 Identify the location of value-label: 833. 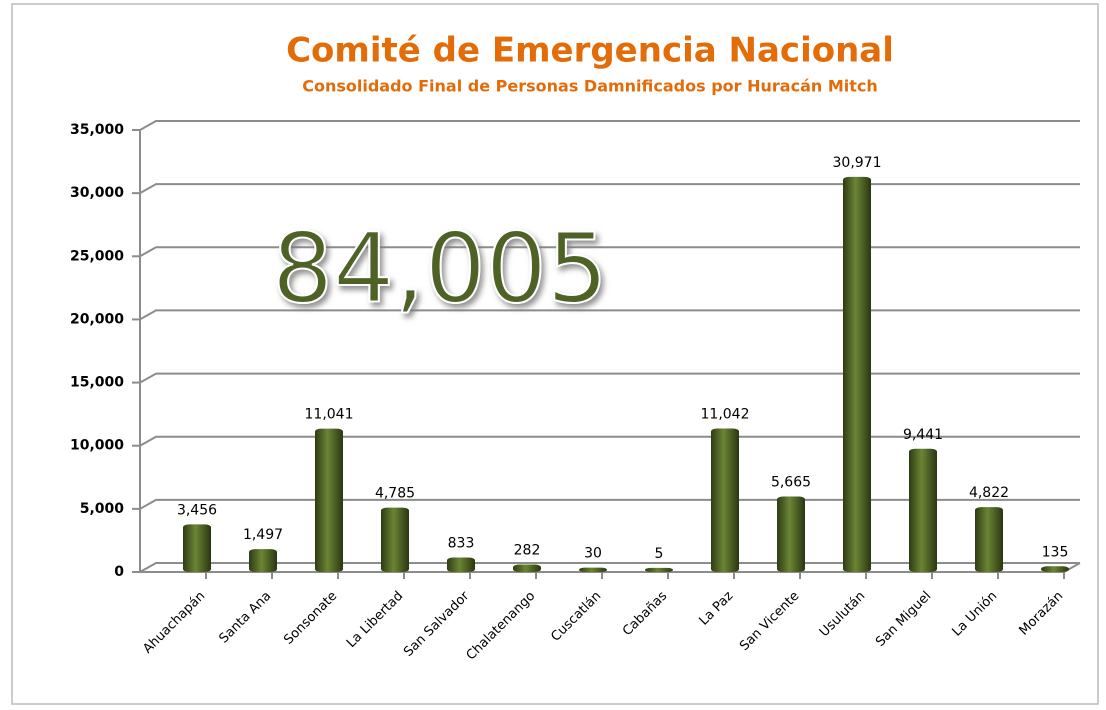
(461, 543).